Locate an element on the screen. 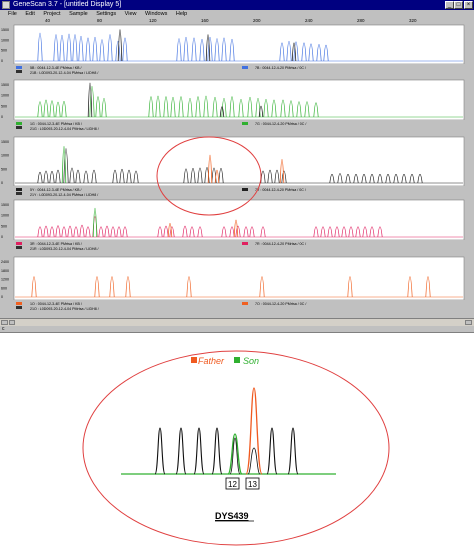  ruler-tick-label: 240 is located at coordinates (309, 20).